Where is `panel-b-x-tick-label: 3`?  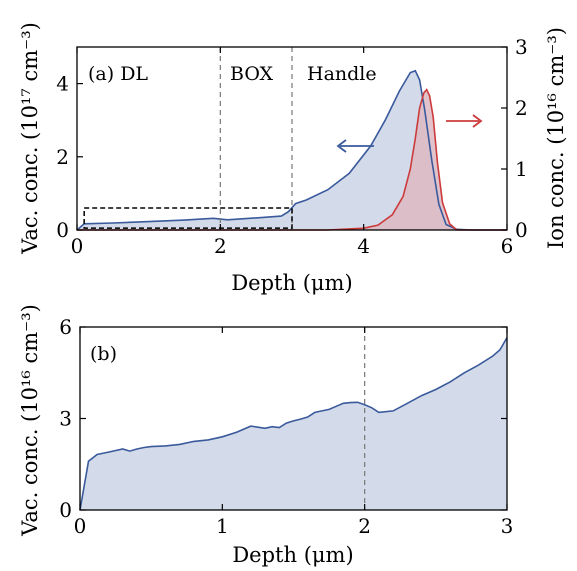
panel-b-x-tick-label: 3 is located at coordinates (507, 526).